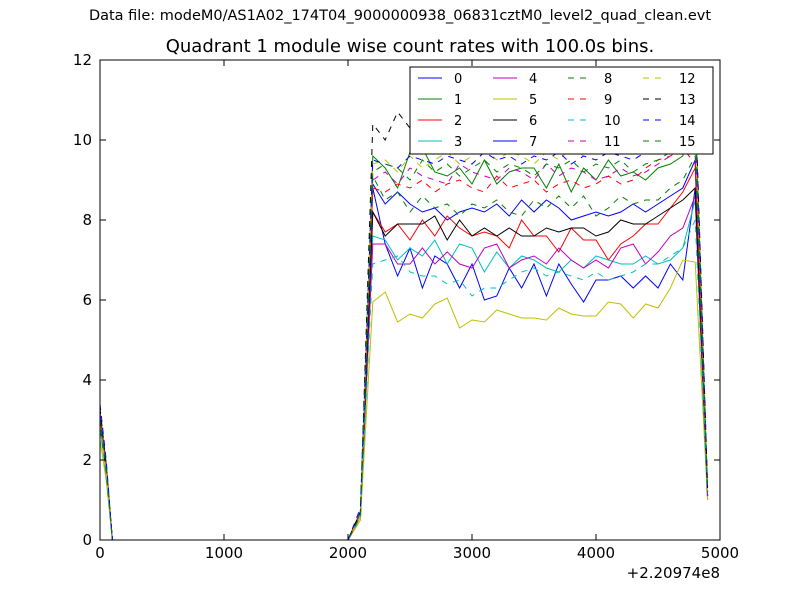 The width and height of the screenshot is (800, 600). I want to click on x-tick-label: 1000, so click(224, 553).